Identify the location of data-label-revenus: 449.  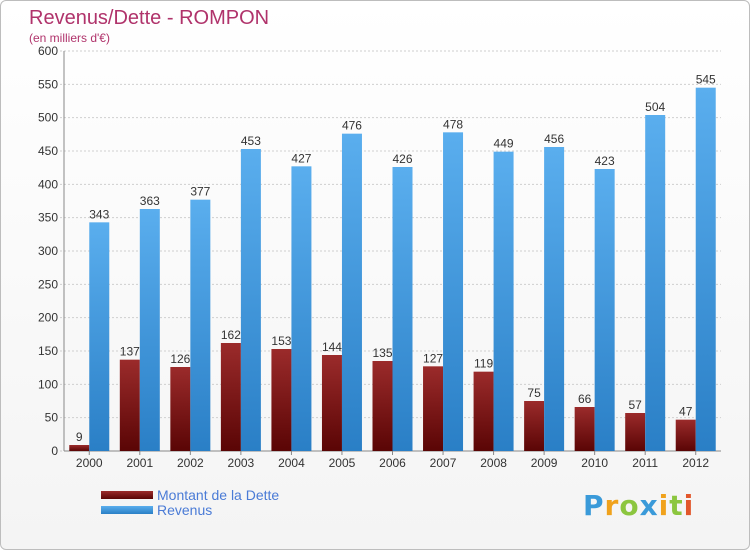
(504, 144).